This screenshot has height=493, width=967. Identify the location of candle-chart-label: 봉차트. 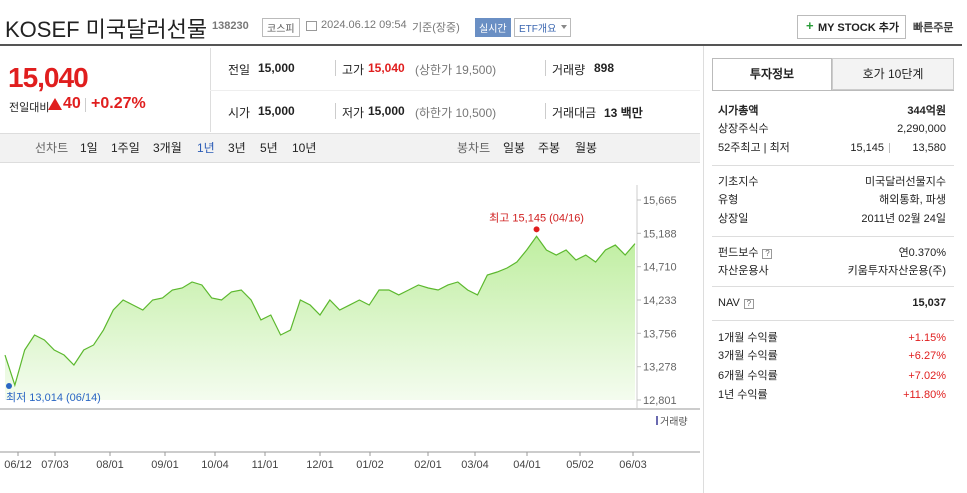
(474, 148).